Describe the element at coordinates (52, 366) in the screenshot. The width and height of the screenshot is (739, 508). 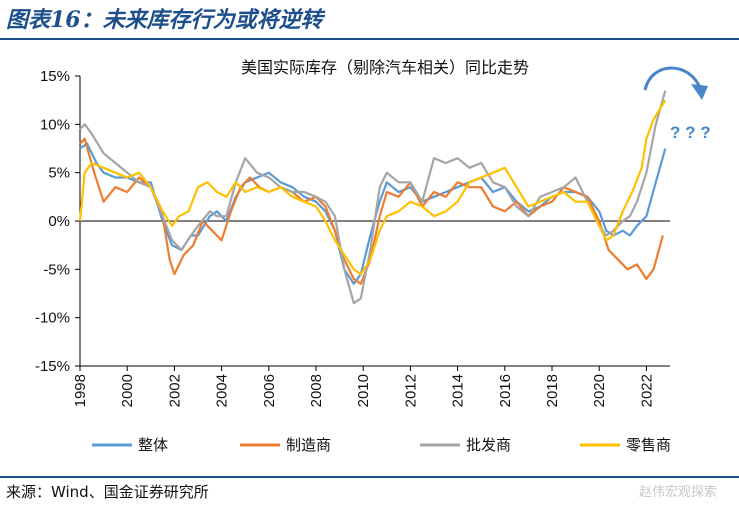
I see `y-tick-label: -15%` at that location.